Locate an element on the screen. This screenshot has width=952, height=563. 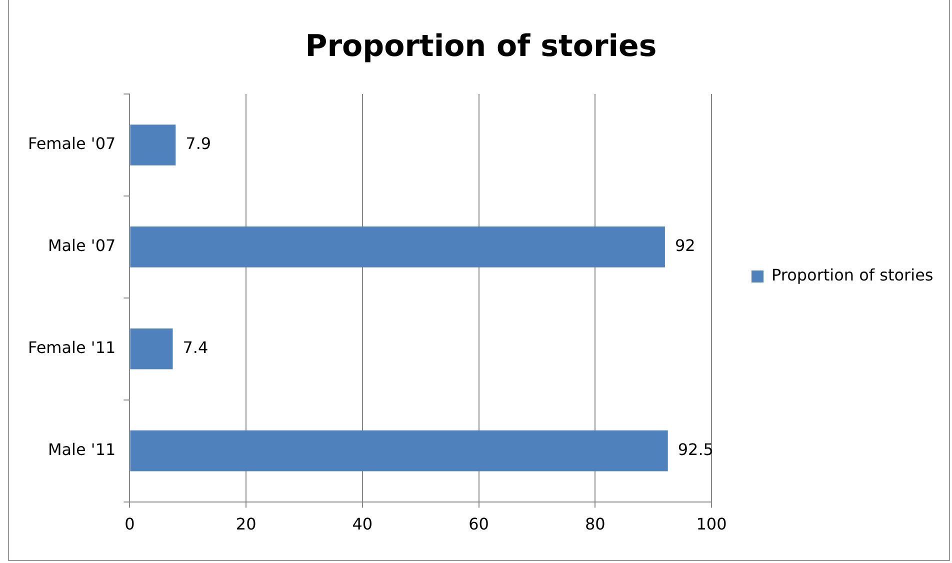
x-tick-label: 40 is located at coordinates (362, 524).